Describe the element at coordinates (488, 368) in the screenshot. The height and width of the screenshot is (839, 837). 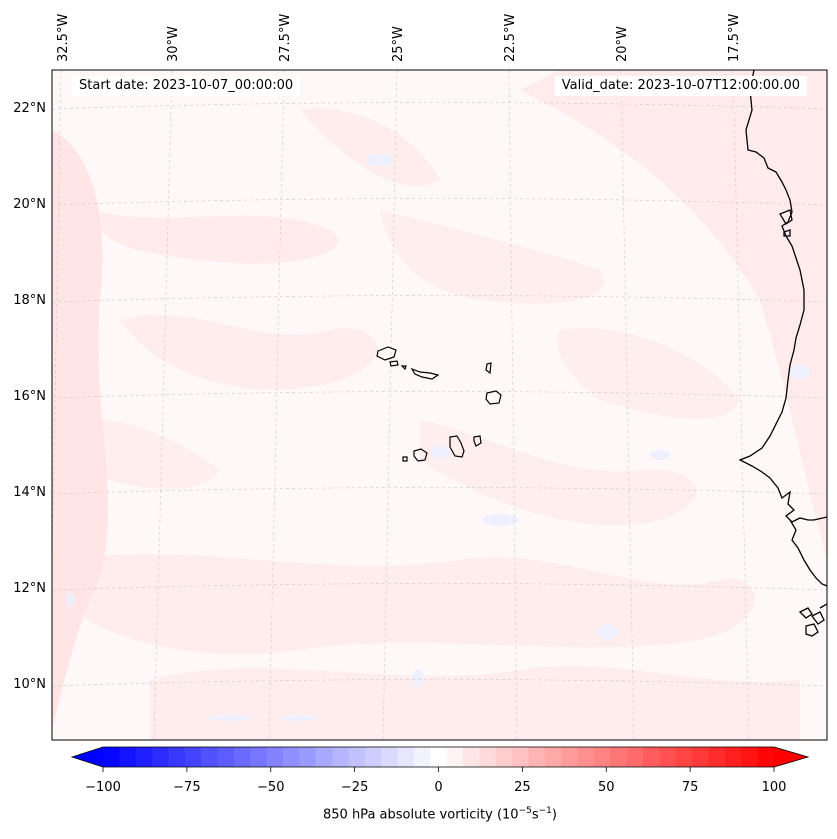
I see `island-sal` at that location.